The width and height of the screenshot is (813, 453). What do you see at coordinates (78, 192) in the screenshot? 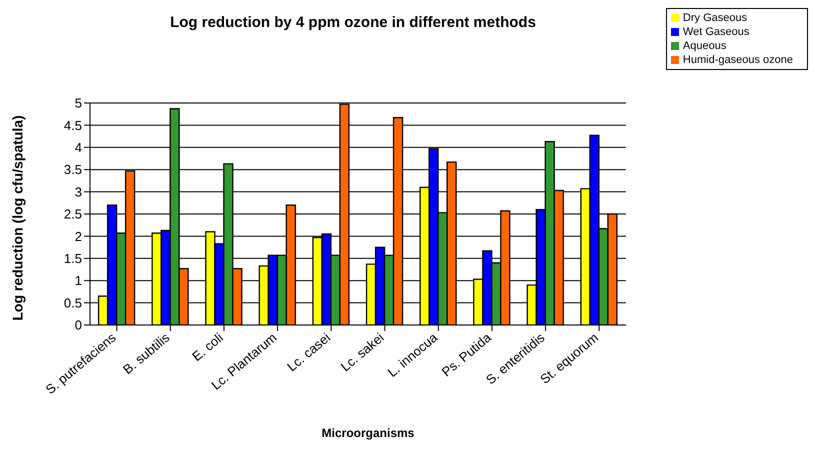
I see `y-tick-label: 3` at bounding box center [78, 192].